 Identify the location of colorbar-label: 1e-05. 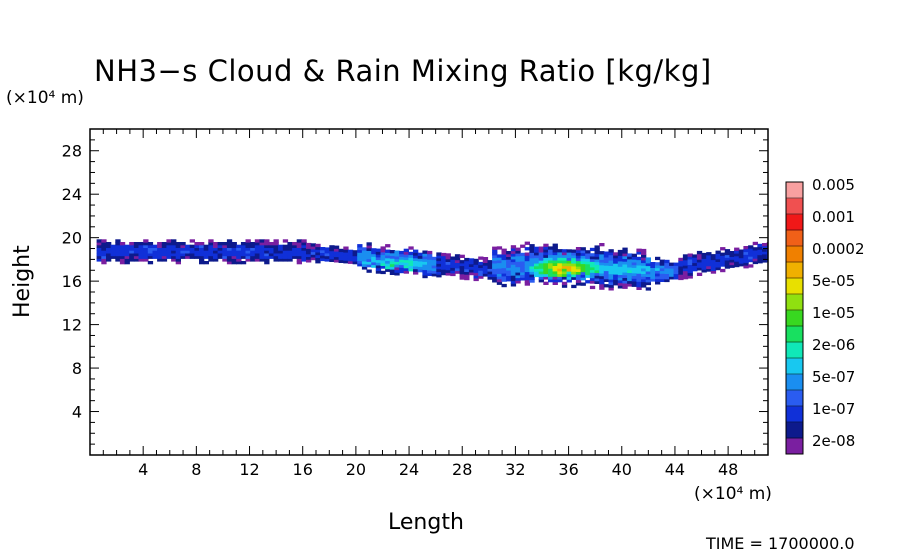
(833, 313).